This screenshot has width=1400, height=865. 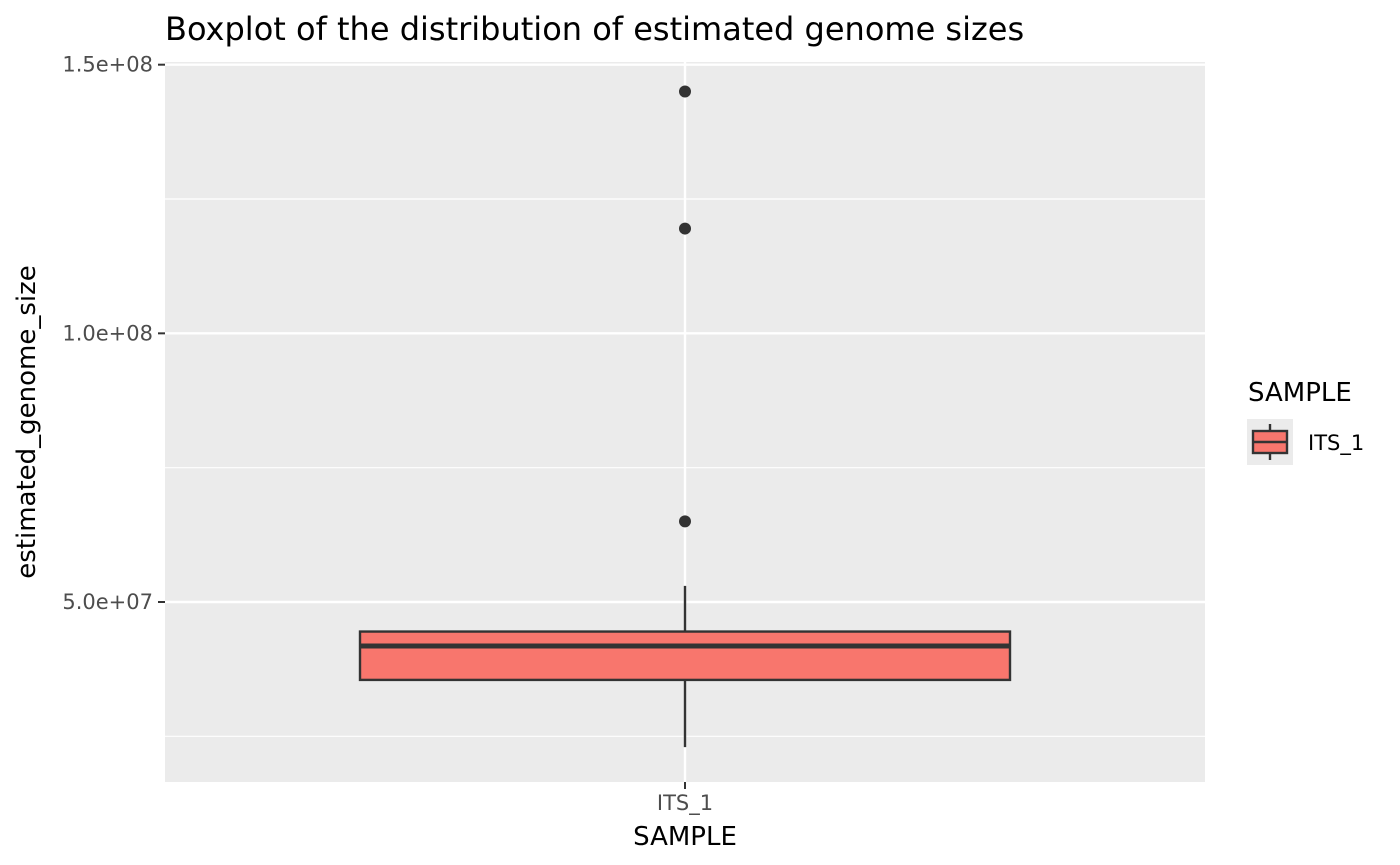 I want to click on box-iqr, so click(x=685, y=656).